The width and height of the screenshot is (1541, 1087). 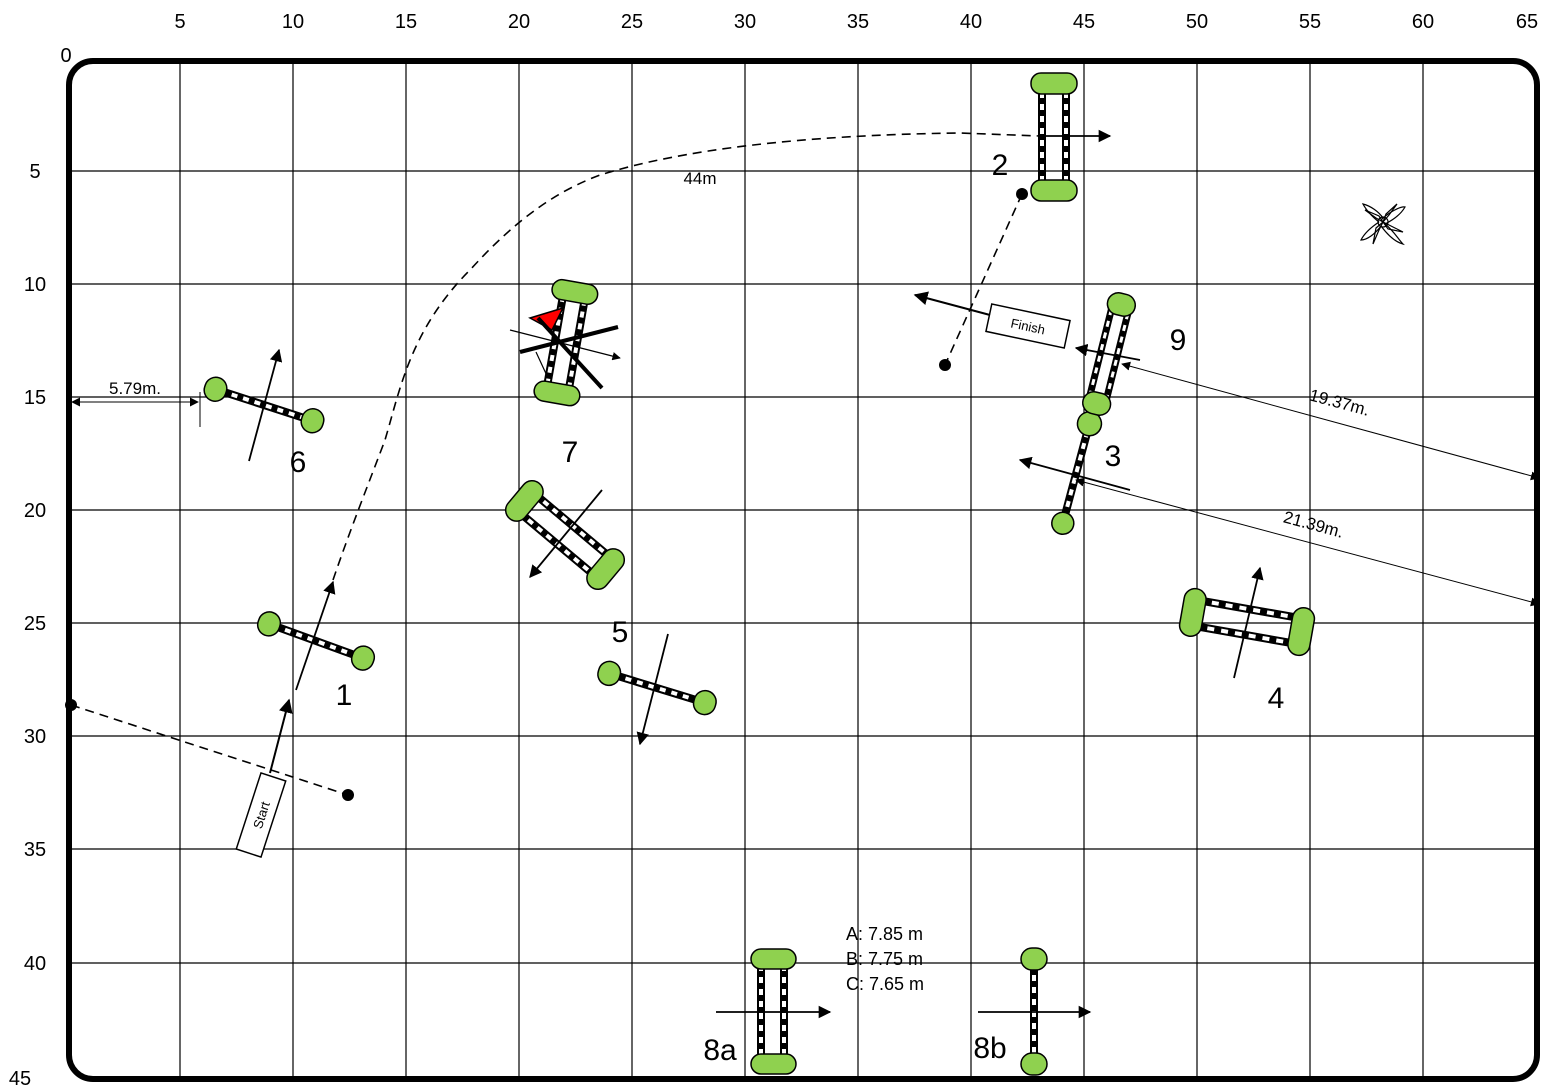 I want to click on compass-rose-icon, so click(x=1383, y=224).